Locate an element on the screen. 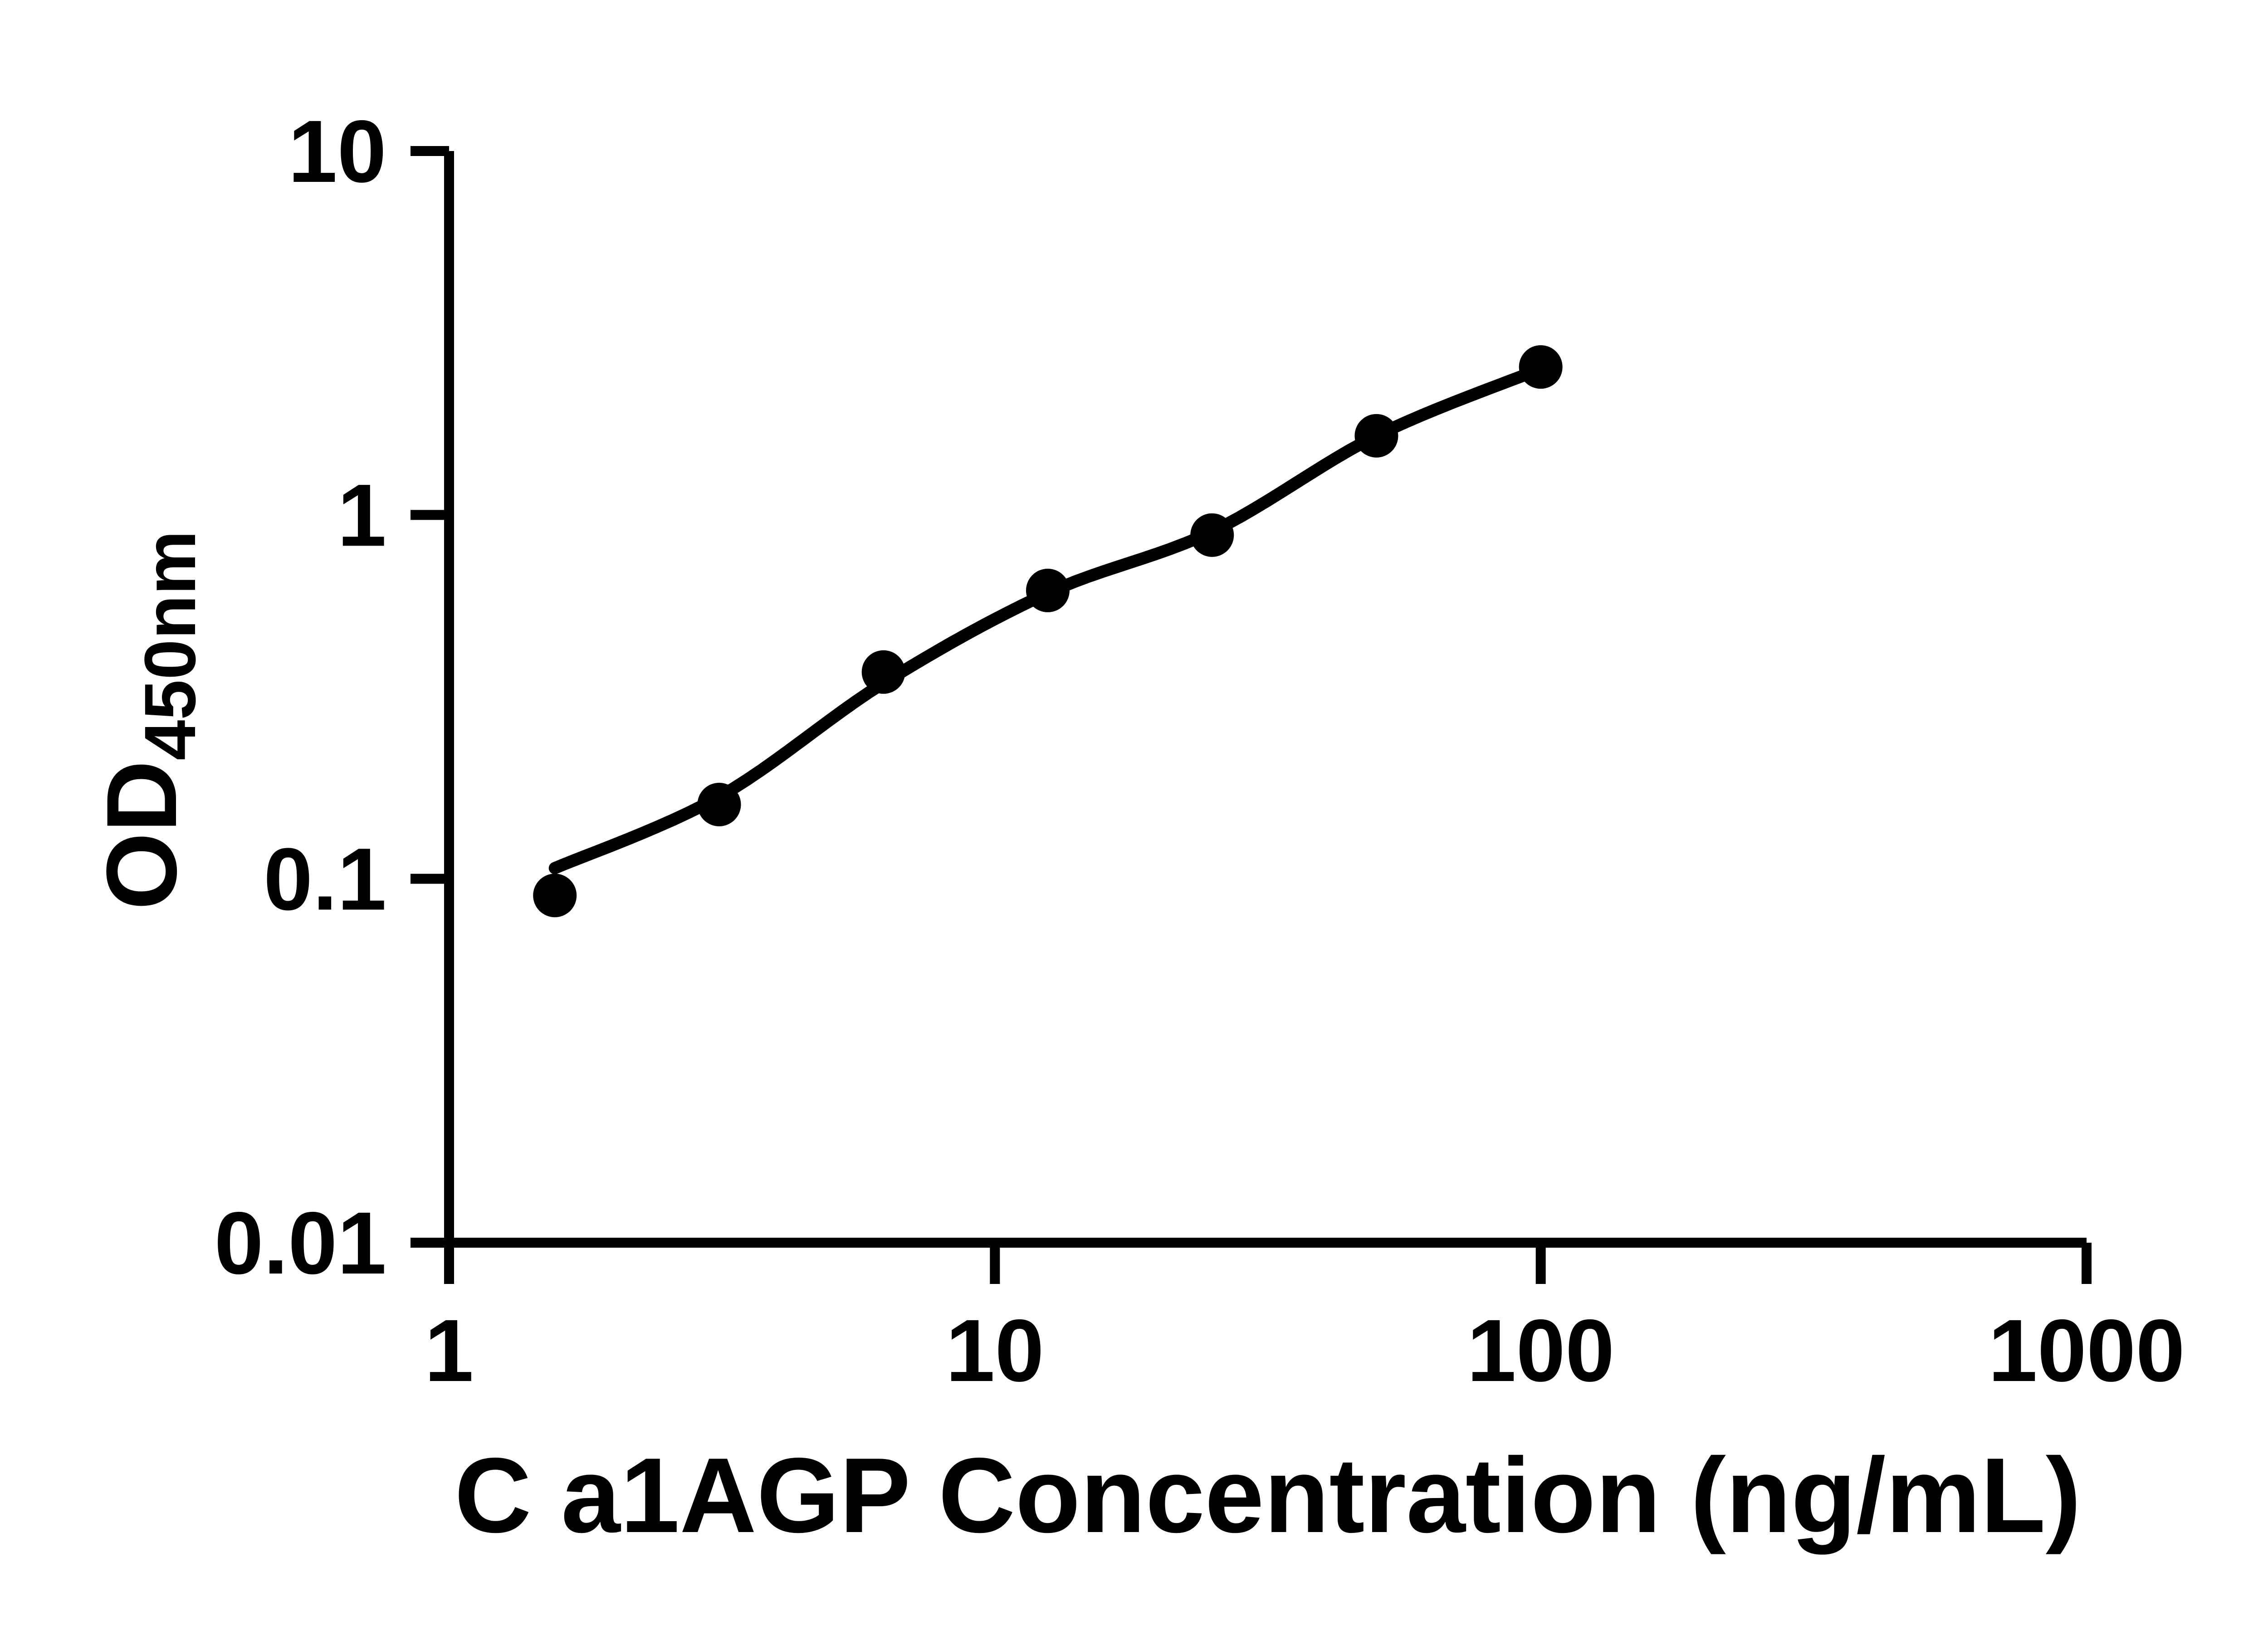 This screenshot has height=1635, width=2268. y-tick-label-0.01: 0.01 is located at coordinates (300, 1243).